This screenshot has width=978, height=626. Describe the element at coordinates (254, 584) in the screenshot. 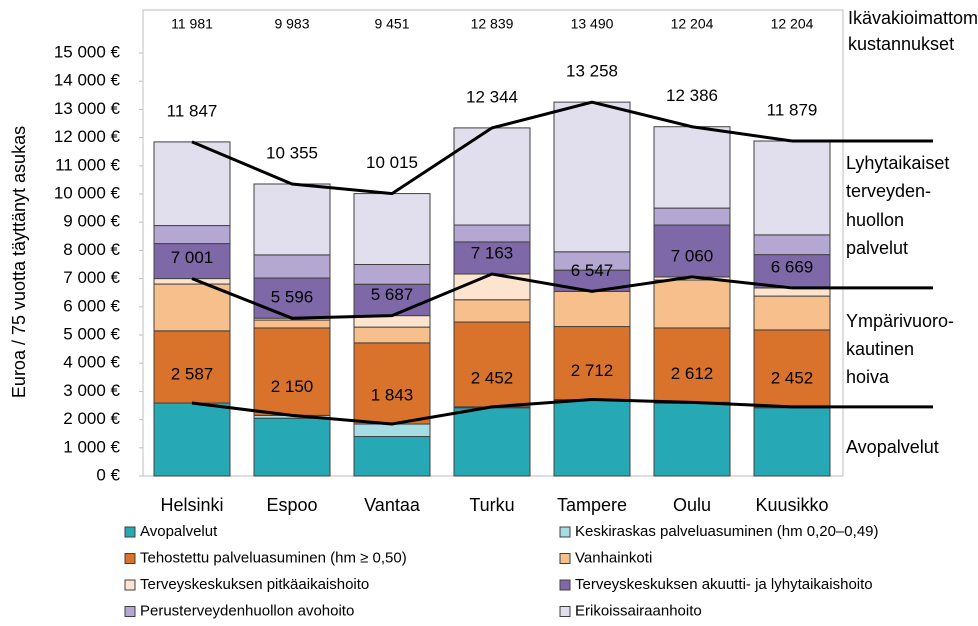

I see `legend-label: Terveyskeskuksen pitkäaikaishoito` at that location.